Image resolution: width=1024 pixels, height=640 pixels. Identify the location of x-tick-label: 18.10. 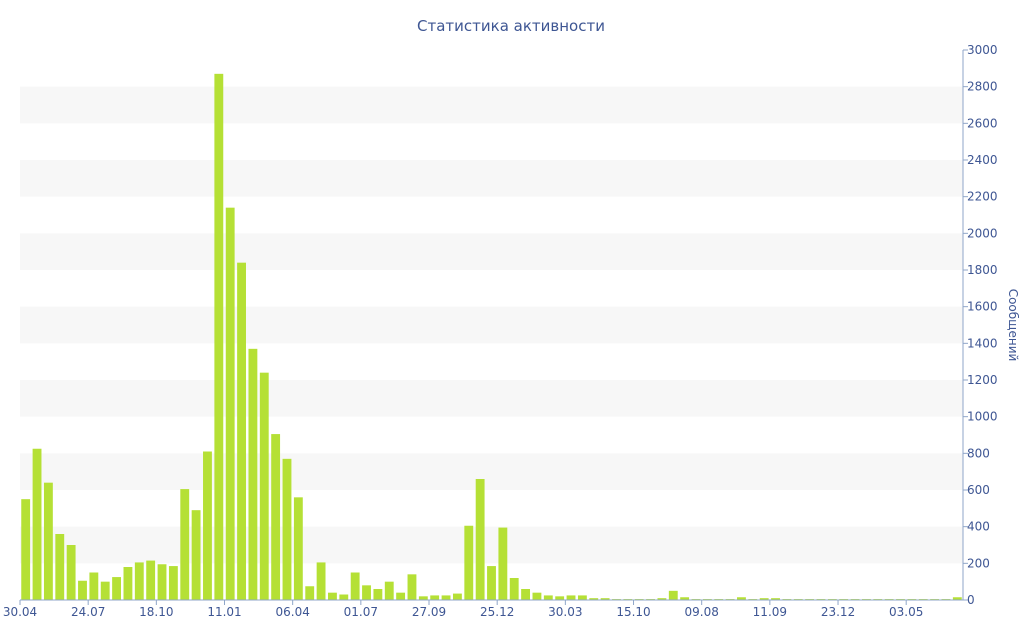
(156, 612).